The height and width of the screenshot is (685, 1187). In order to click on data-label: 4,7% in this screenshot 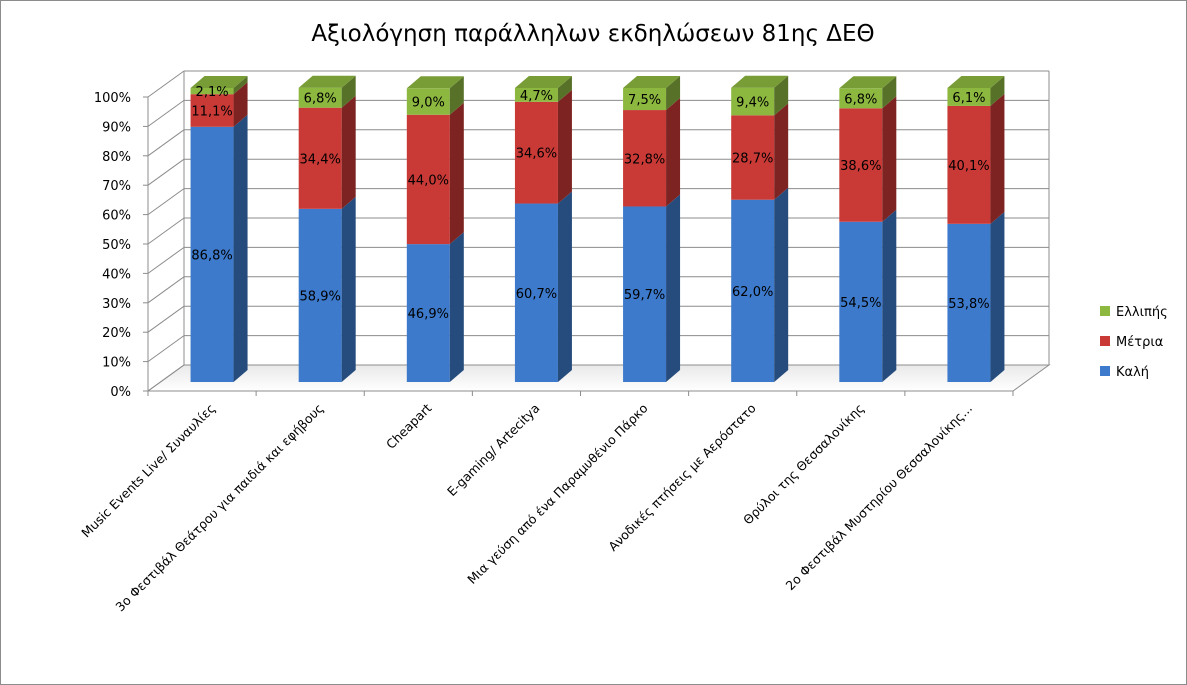, I will do `click(536, 96)`.